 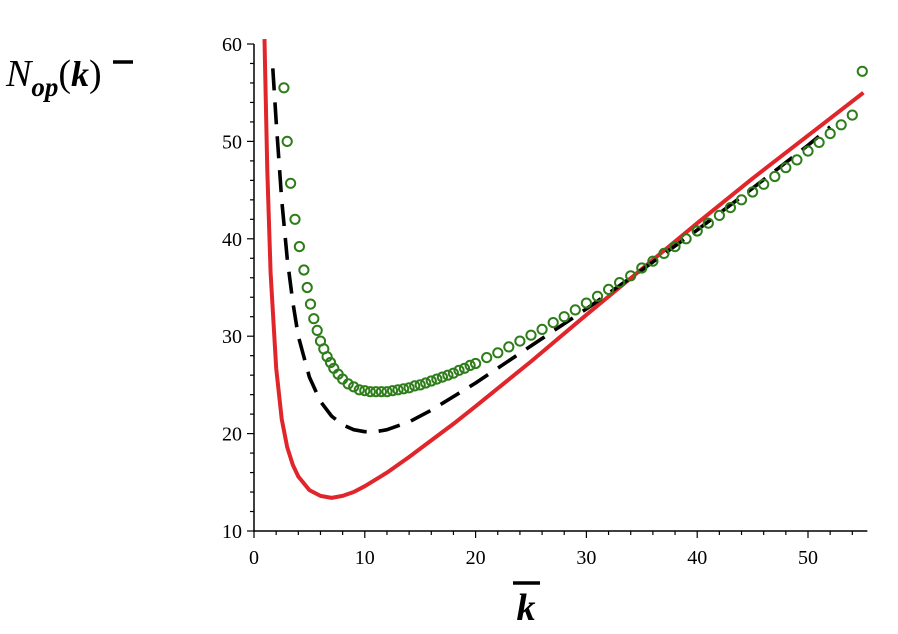 What do you see at coordinates (19, 74) in the screenshot?
I see `y-axis-label-main: N` at bounding box center [19, 74].